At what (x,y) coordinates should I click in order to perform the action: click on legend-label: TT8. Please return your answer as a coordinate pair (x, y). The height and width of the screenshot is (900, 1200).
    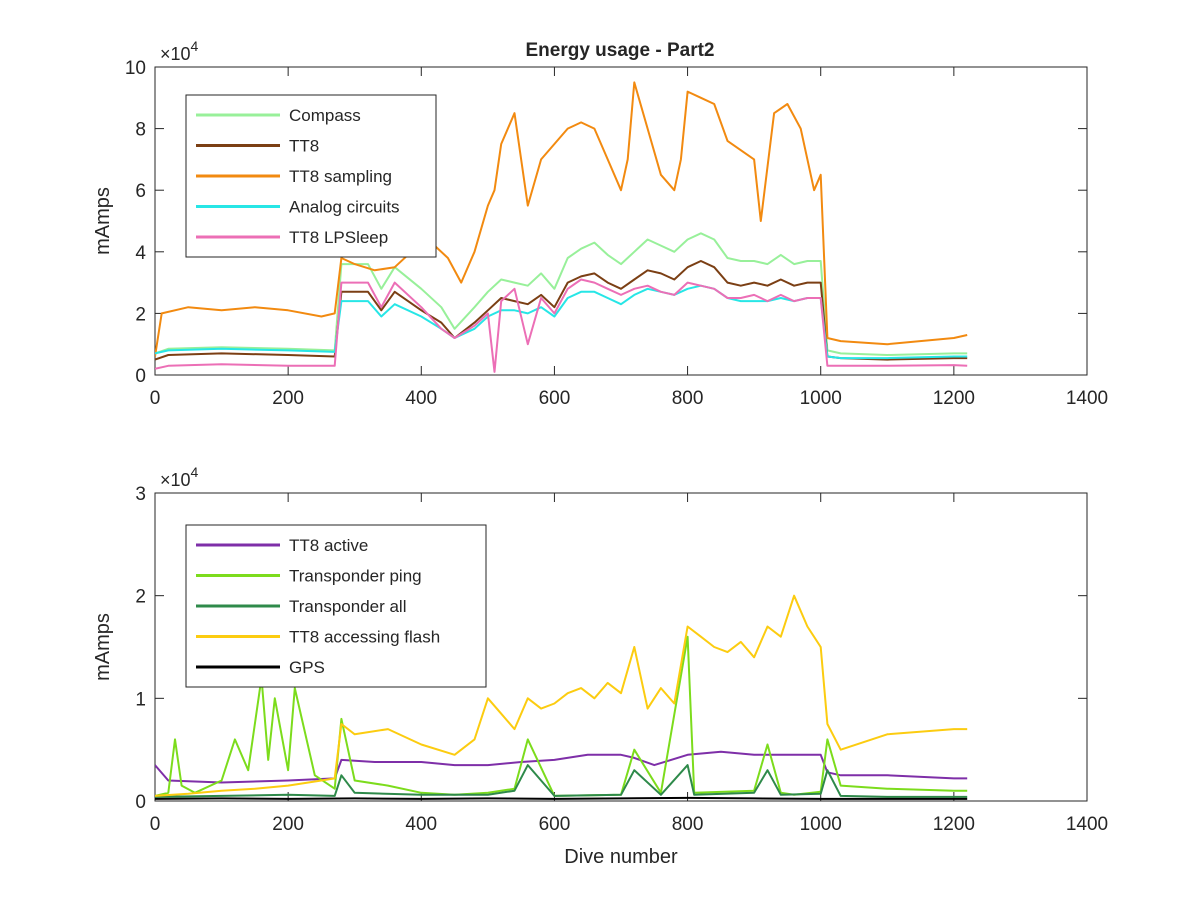
    Looking at the image, I should click on (304, 146).